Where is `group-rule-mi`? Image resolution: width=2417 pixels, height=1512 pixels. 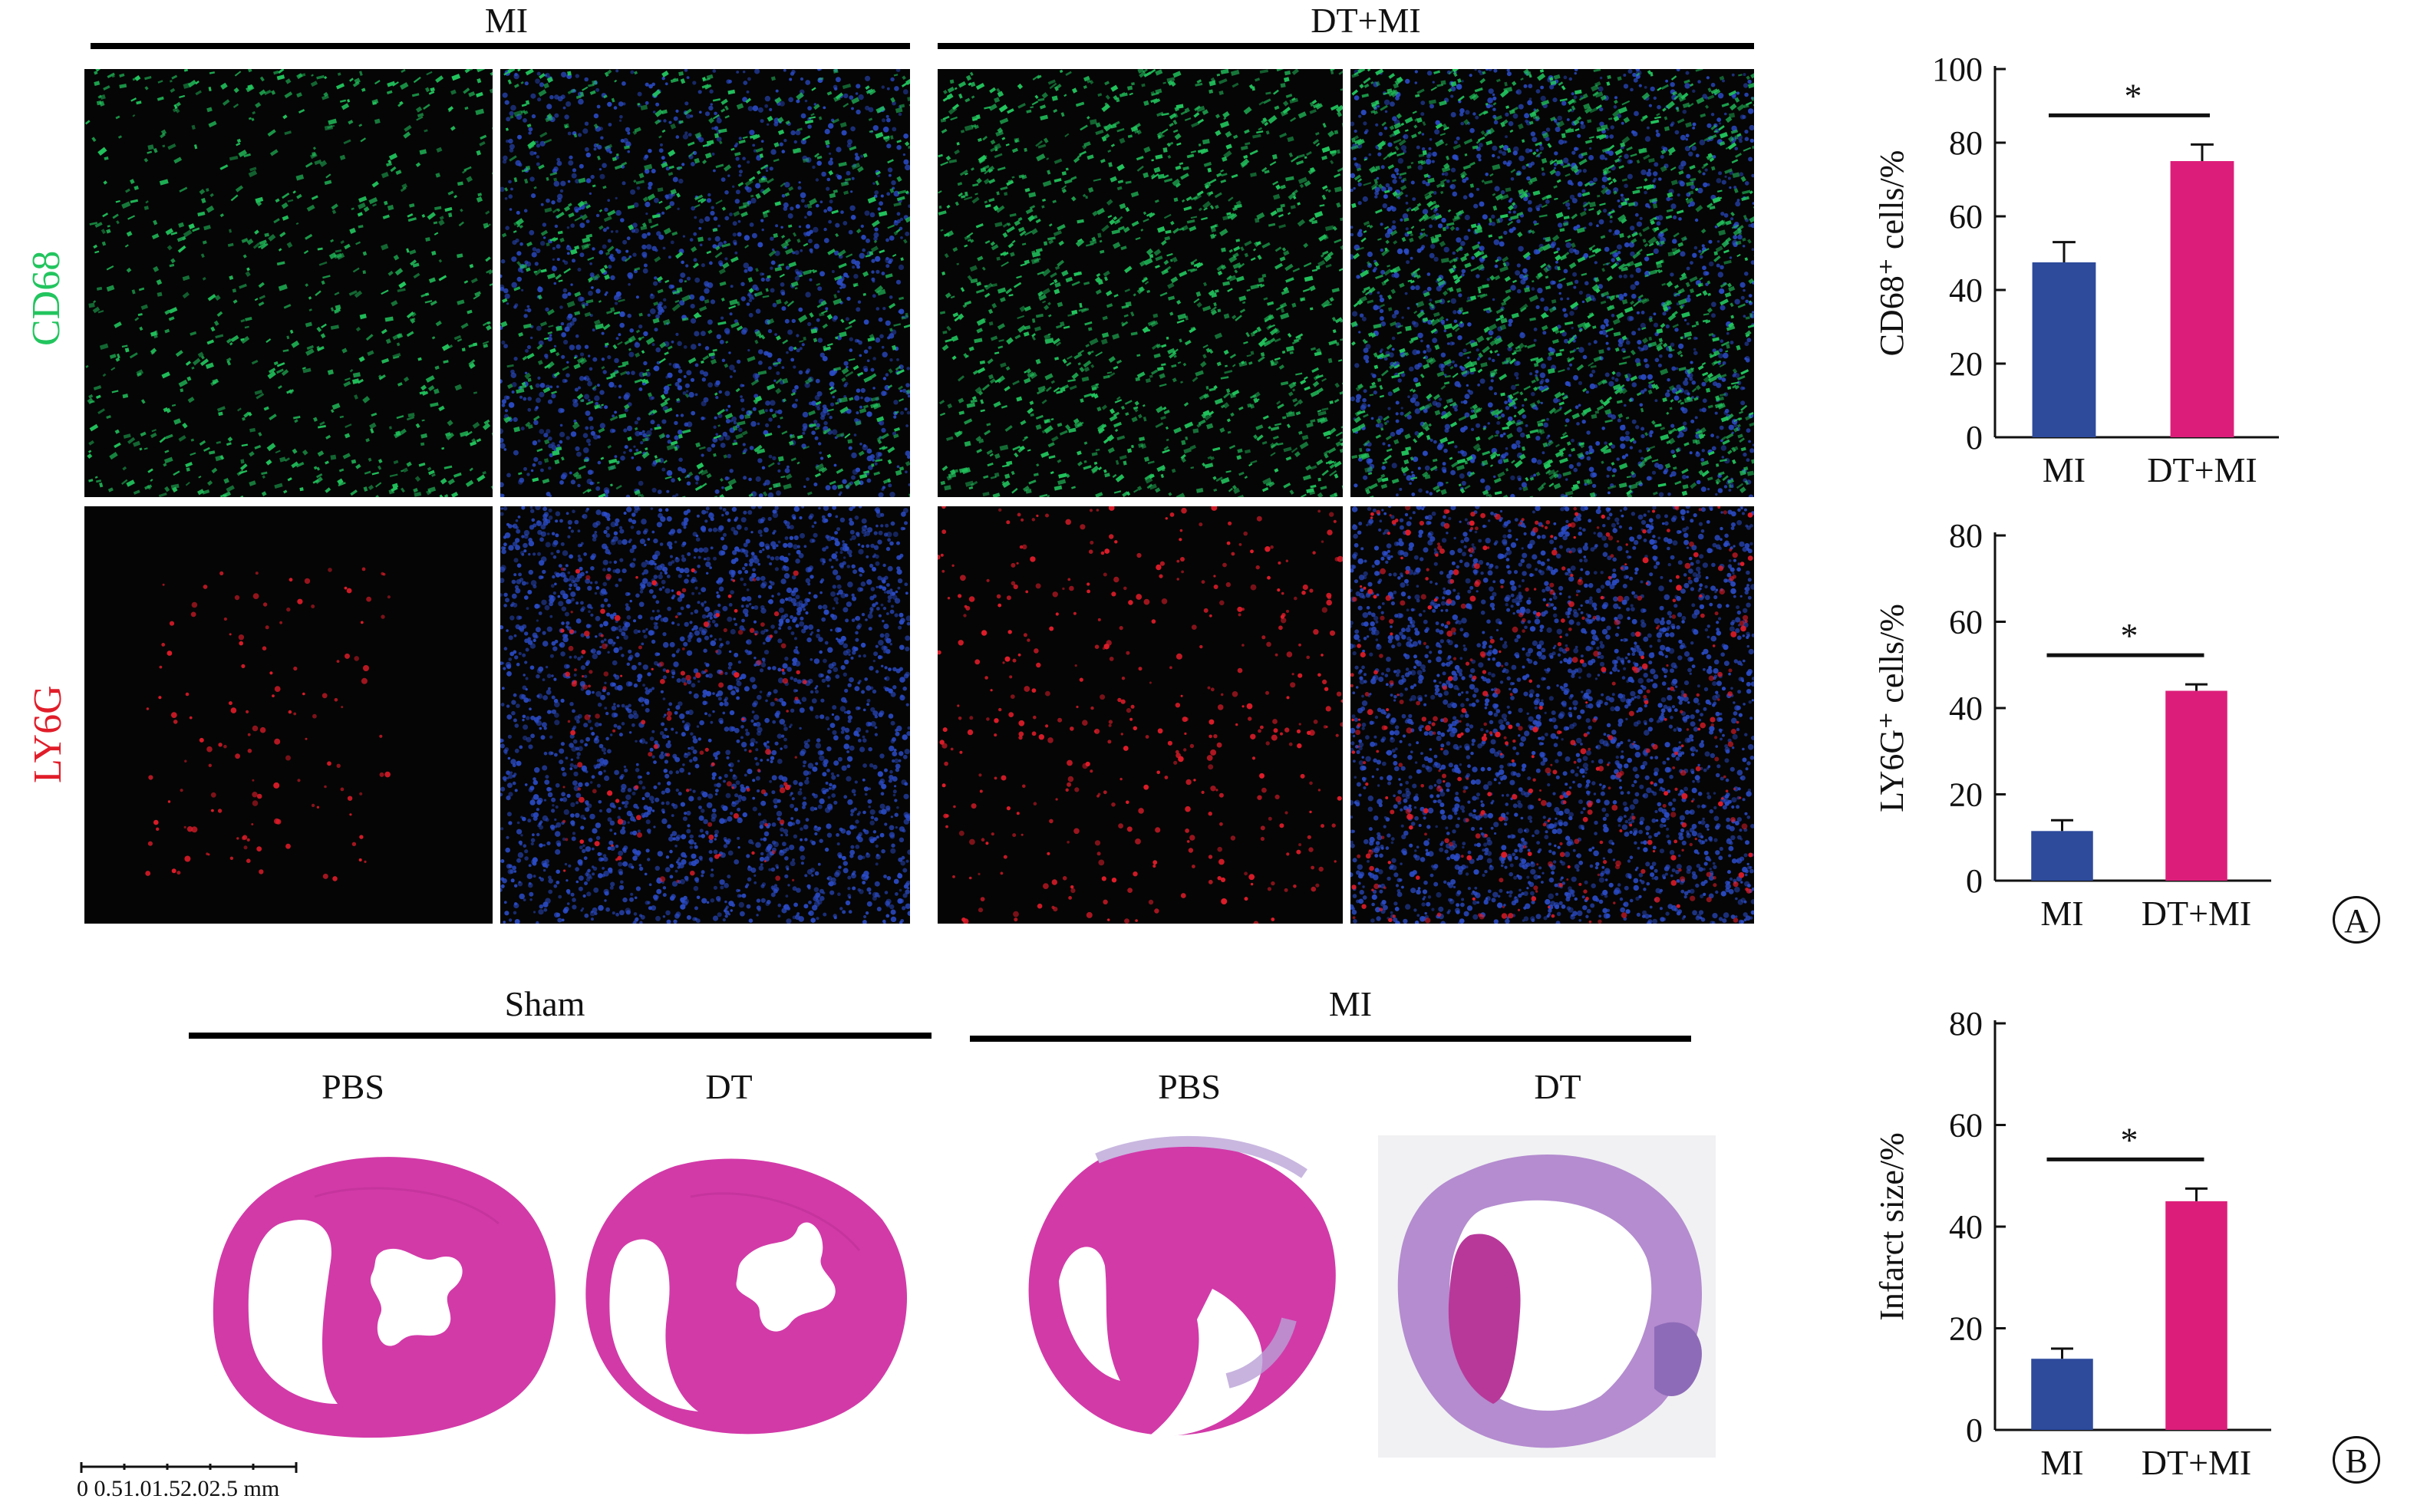
group-rule-mi is located at coordinates (500, 46).